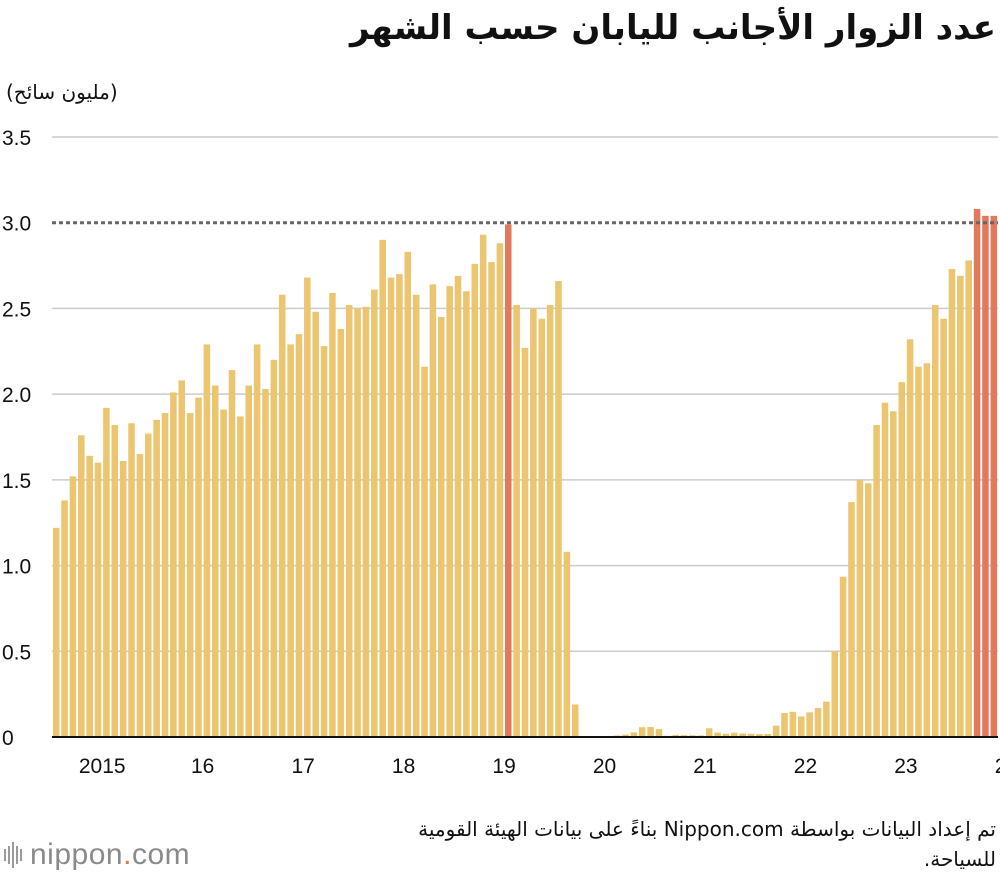 The width and height of the screenshot is (1000, 880). Describe the element at coordinates (302, 766) in the screenshot. I see `x-tick-label: 17` at that location.